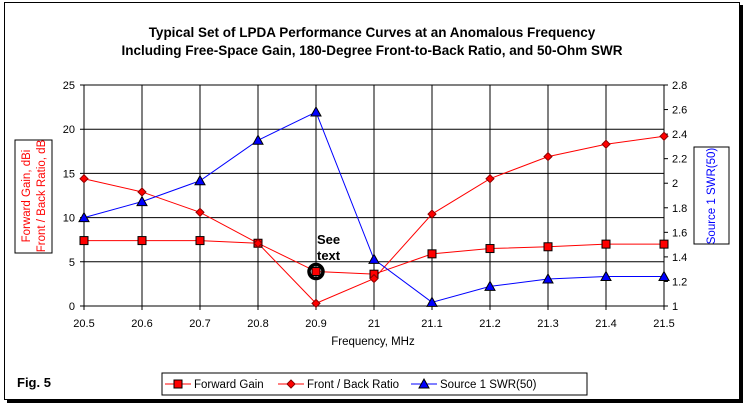 The height and width of the screenshot is (407, 744). What do you see at coordinates (69, 86) in the screenshot?
I see `y-tick-label: 25` at bounding box center [69, 86].